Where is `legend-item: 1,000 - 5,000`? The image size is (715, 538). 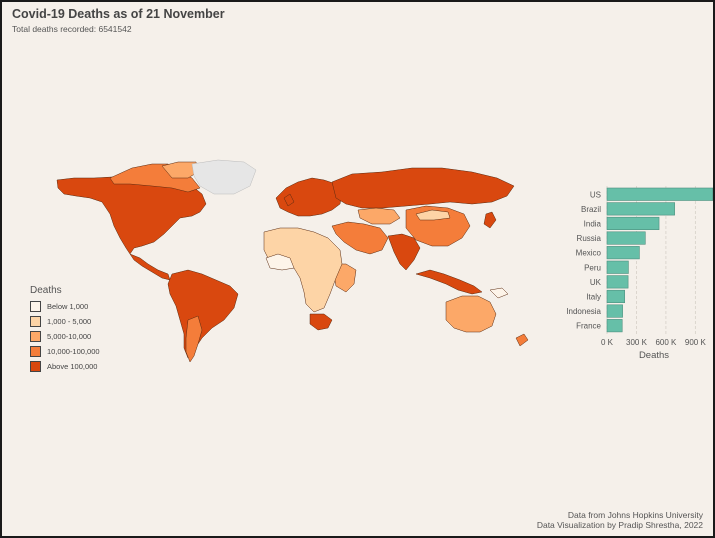 legend-item: 1,000 - 5,000 is located at coordinates (65, 321).